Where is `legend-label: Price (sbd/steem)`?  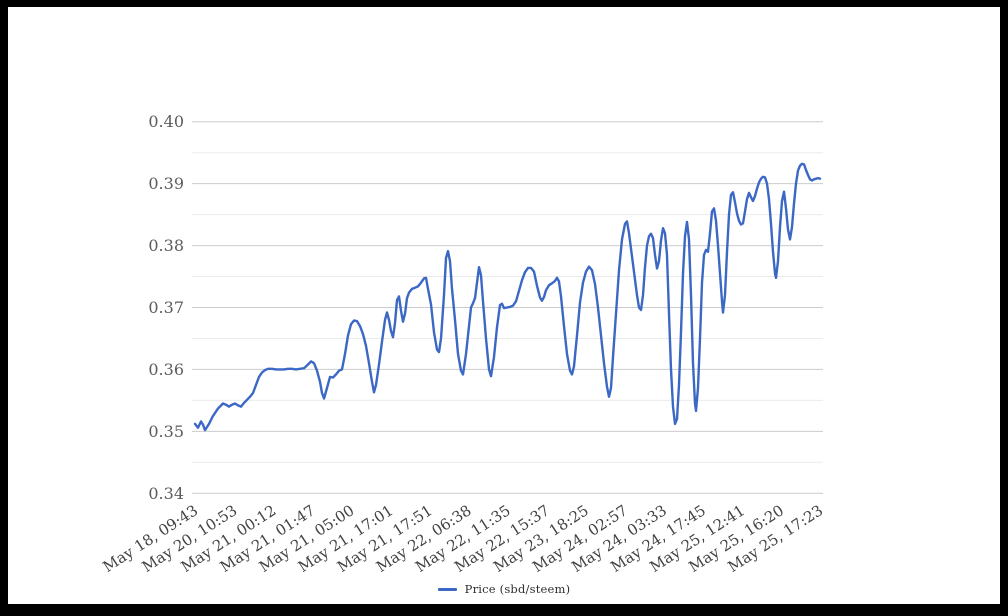 legend-label: Price (sbd/steem) is located at coordinates (517, 589).